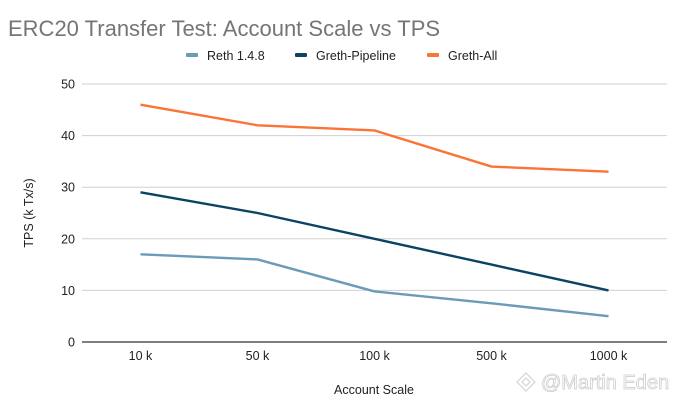 This screenshot has width=680, height=409. What do you see at coordinates (374, 390) in the screenshot?
I see `x-axis-label: Account Scale` at bounding box center [374, 390].